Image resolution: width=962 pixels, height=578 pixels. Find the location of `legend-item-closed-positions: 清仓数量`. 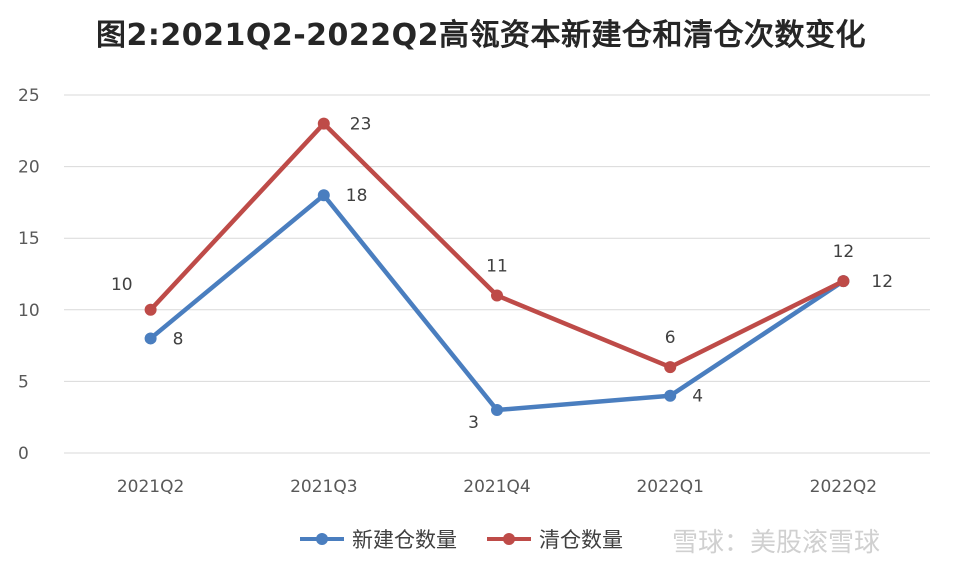

legend-item-closed-positions: 清仓数量 is located at coordinates (555, 539).